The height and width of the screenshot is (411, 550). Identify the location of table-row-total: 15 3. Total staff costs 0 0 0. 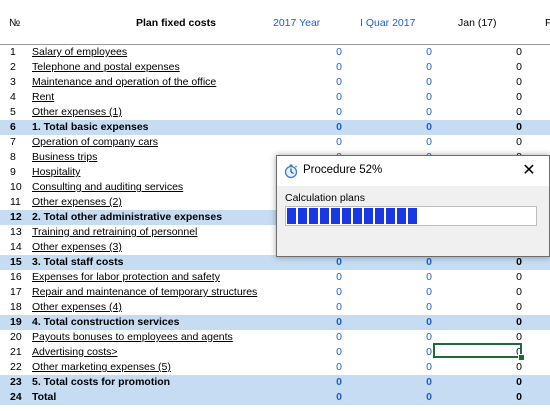
(275, 262).